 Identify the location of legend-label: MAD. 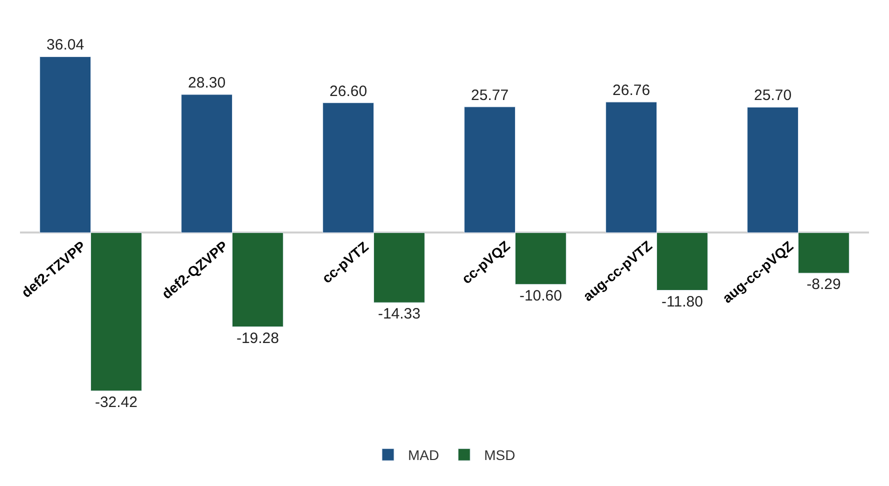
(424, 455).